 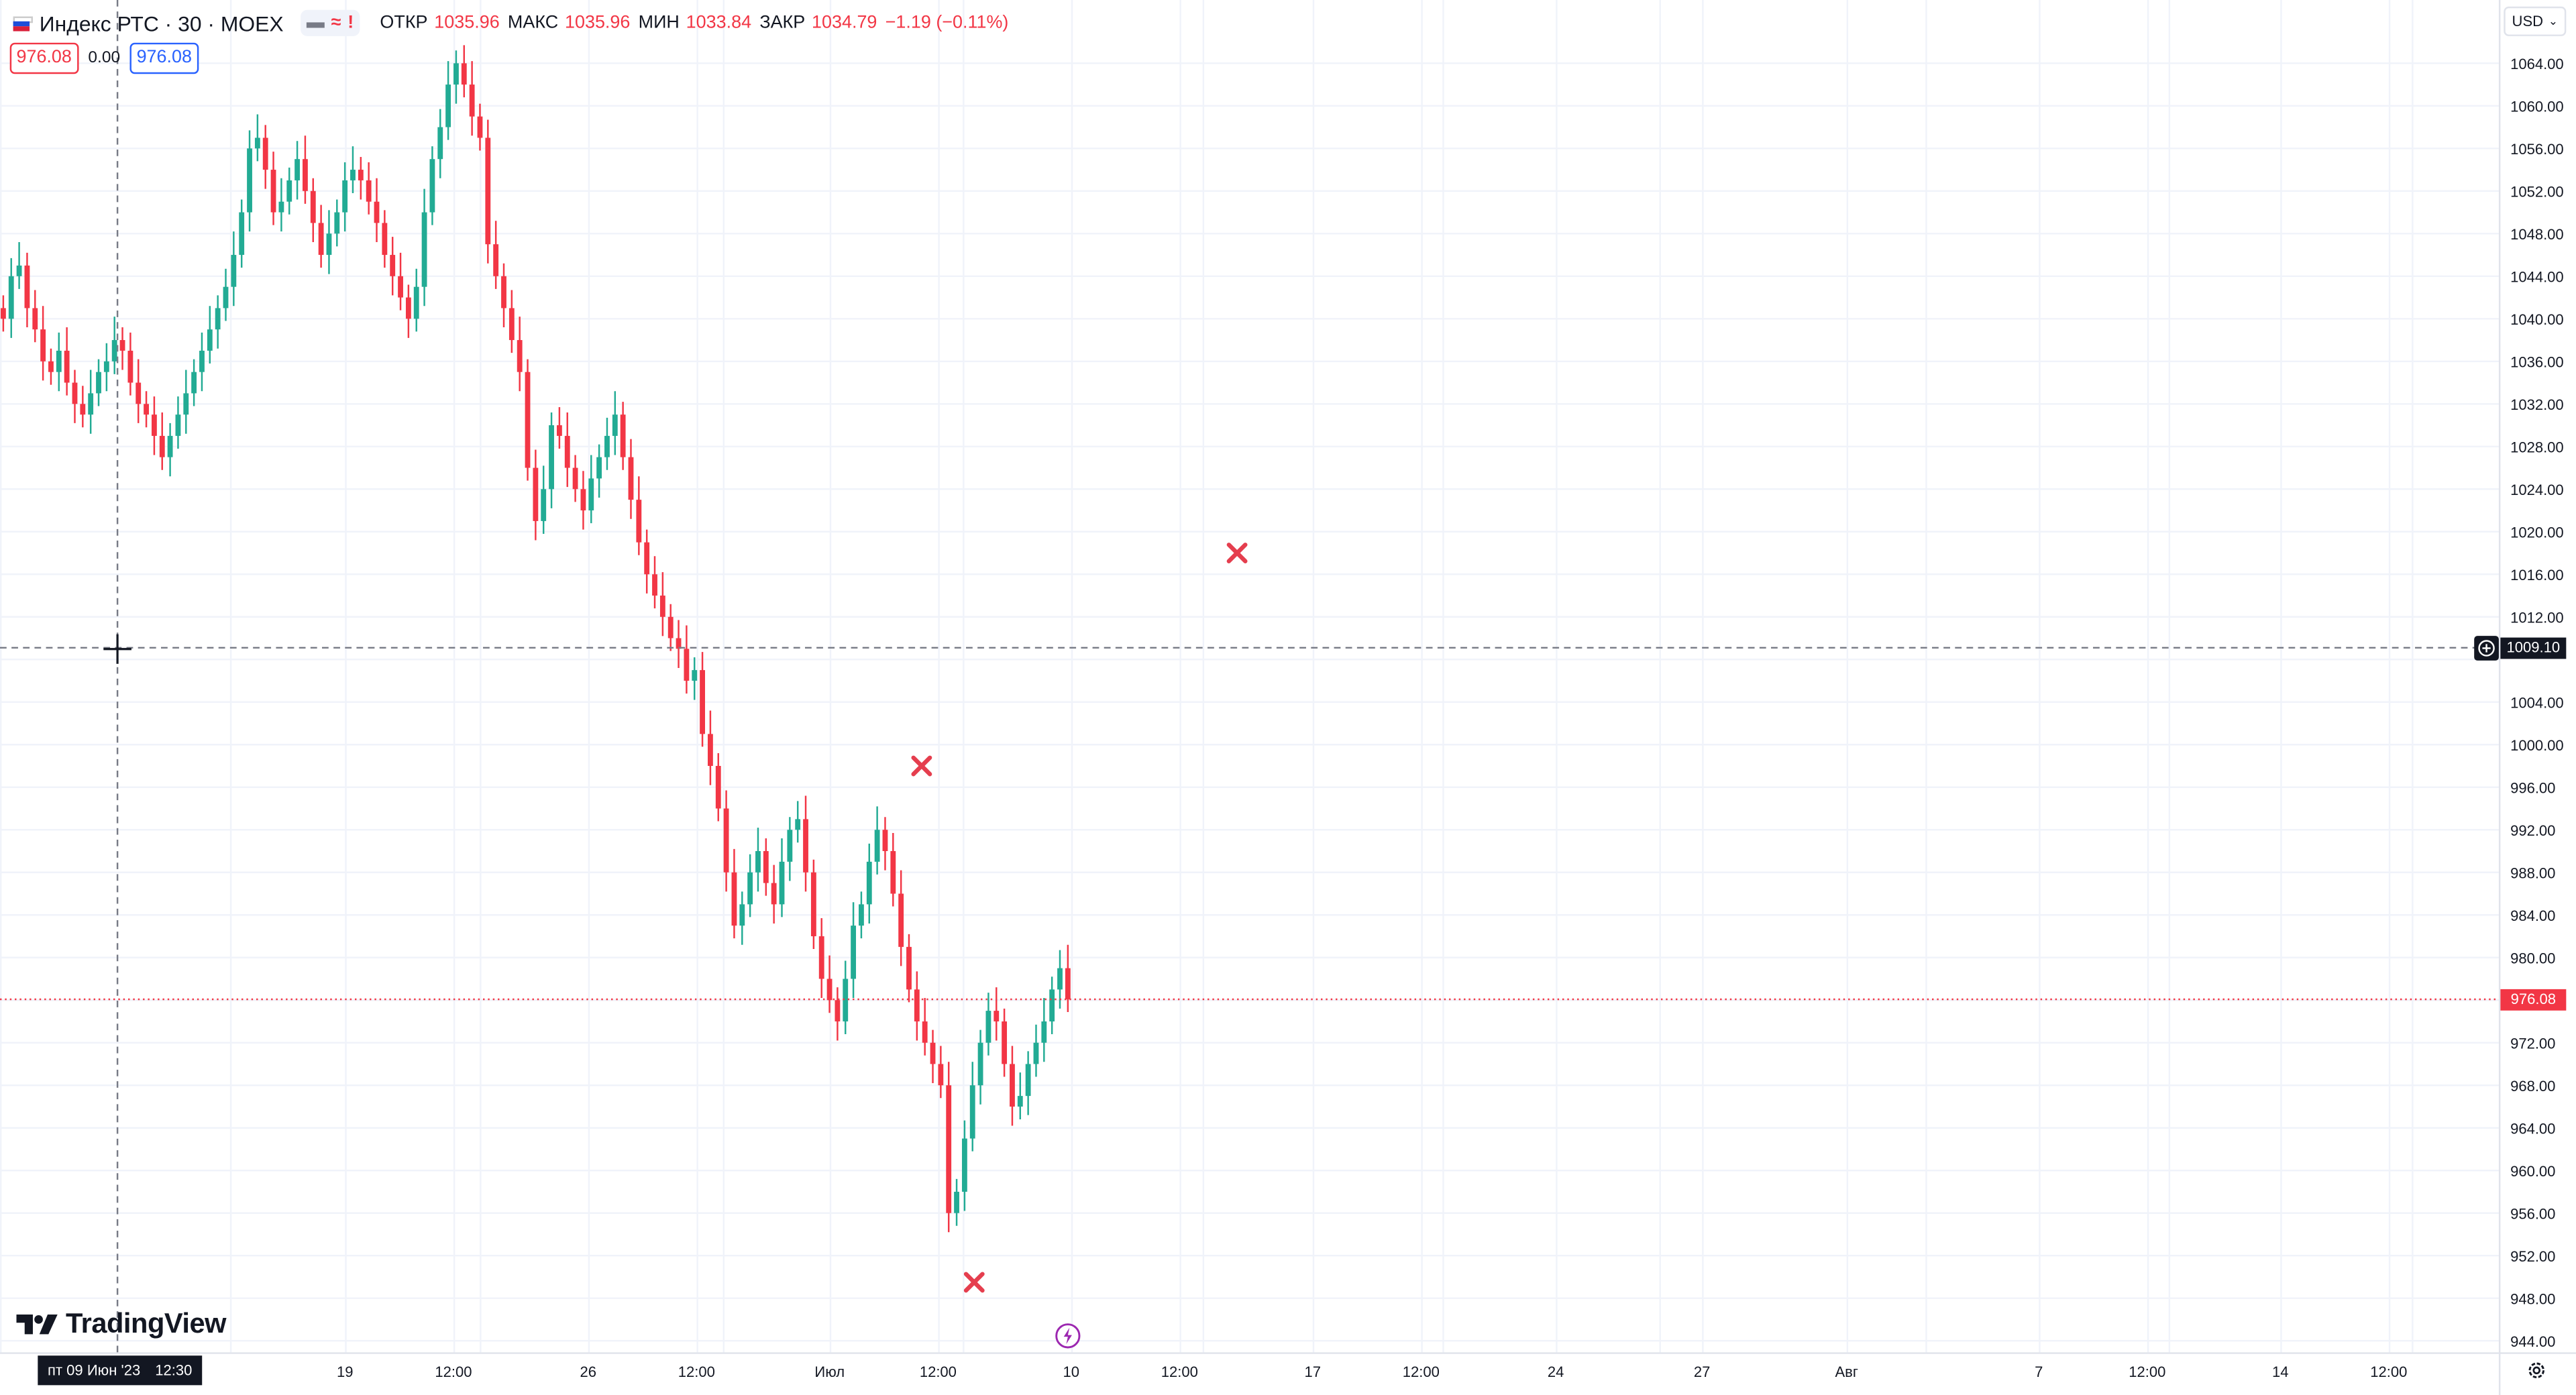 I want to click on price-tick-label: 1004.00, so click(x=2537, y=702).